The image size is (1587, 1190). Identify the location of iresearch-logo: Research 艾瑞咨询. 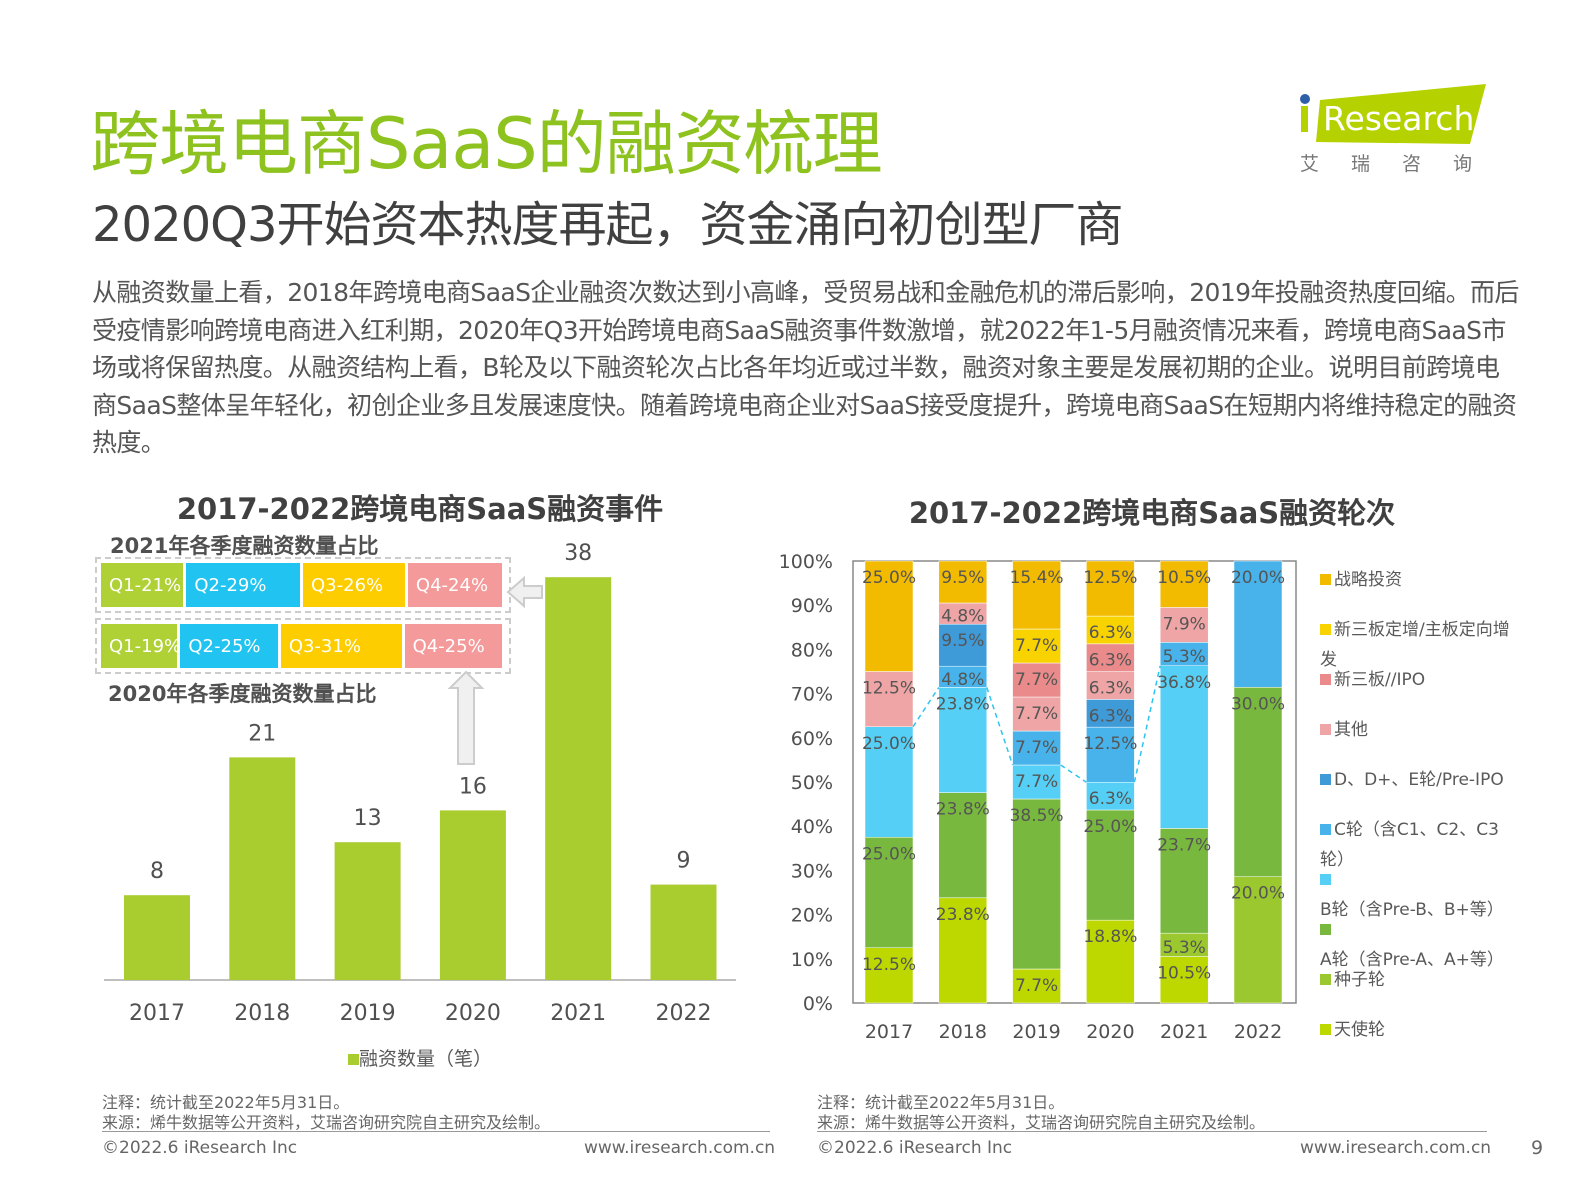
(1398, 132).